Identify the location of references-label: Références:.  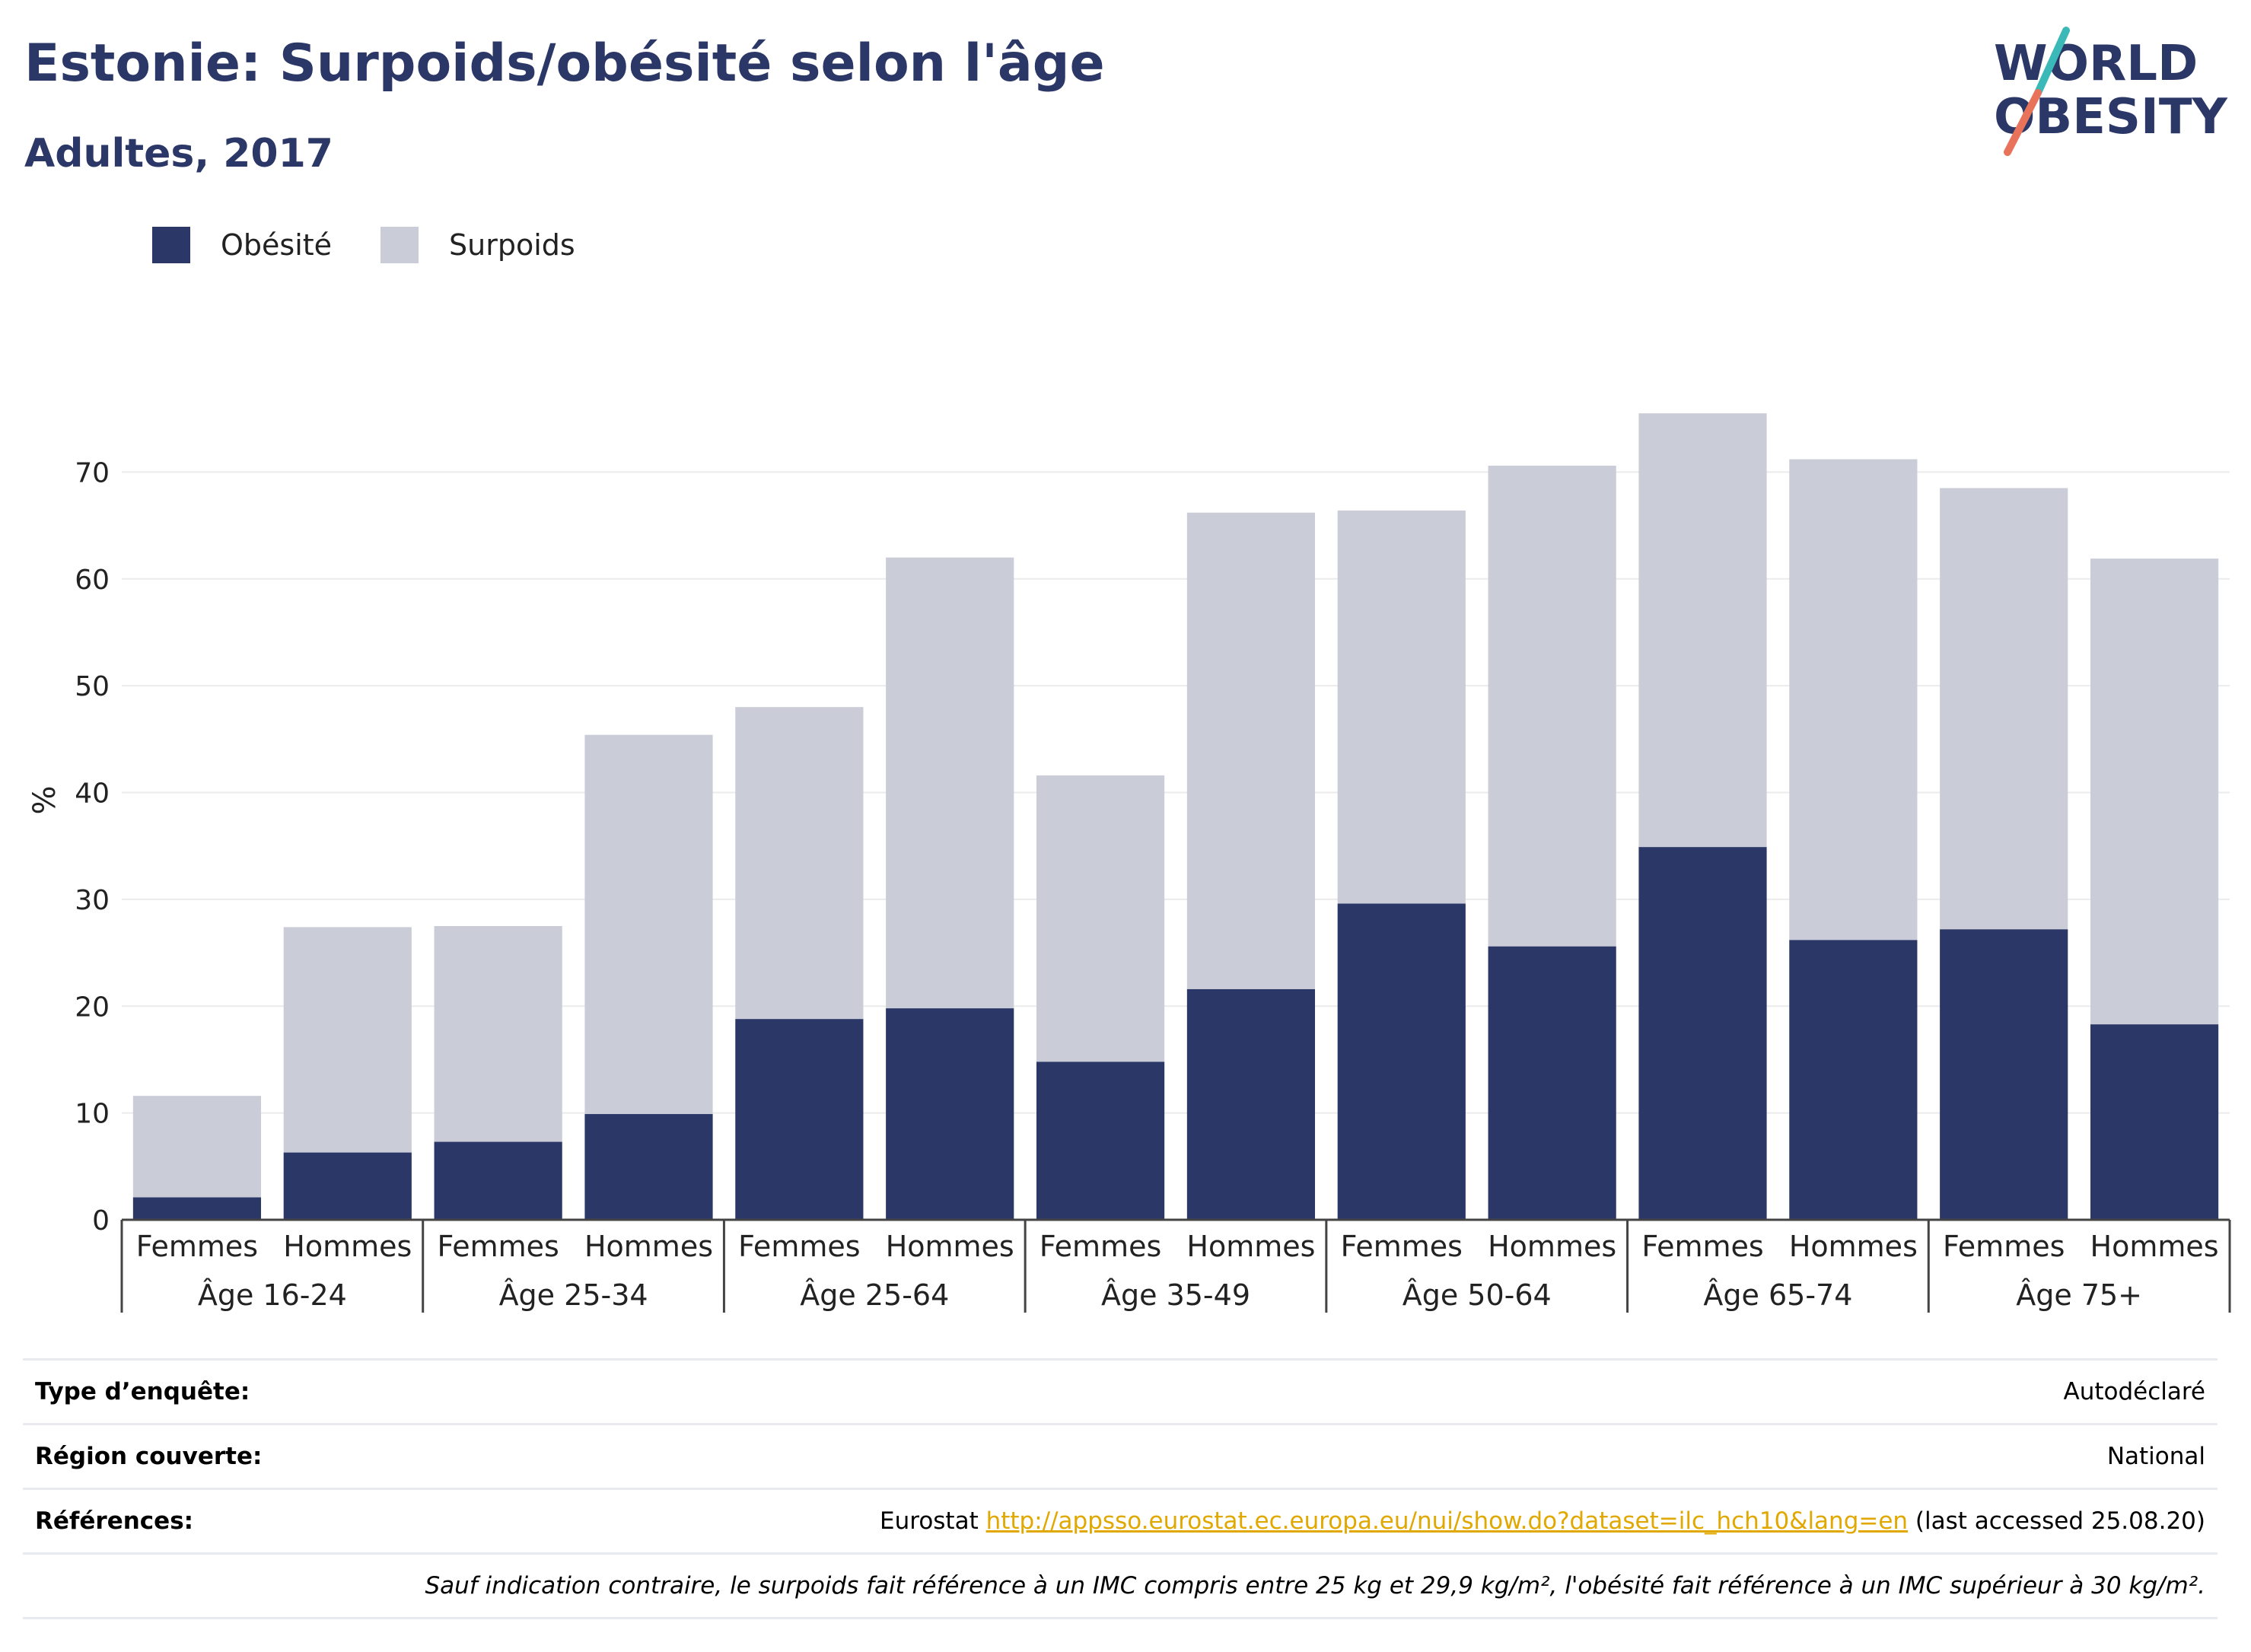
(114, 1521).